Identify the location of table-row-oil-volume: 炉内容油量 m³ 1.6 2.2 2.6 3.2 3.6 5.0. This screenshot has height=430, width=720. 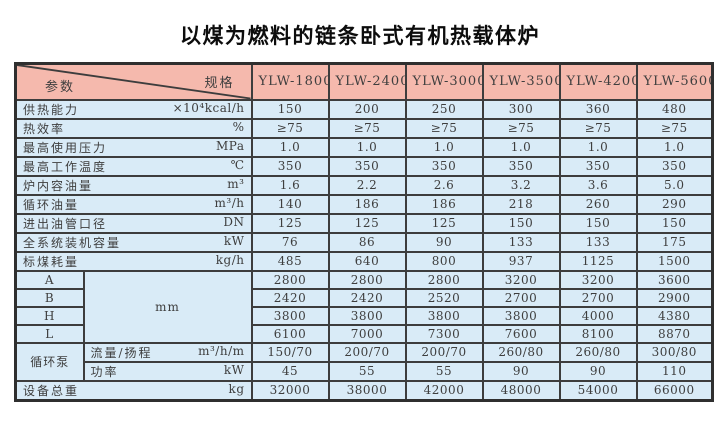
(364, 185).